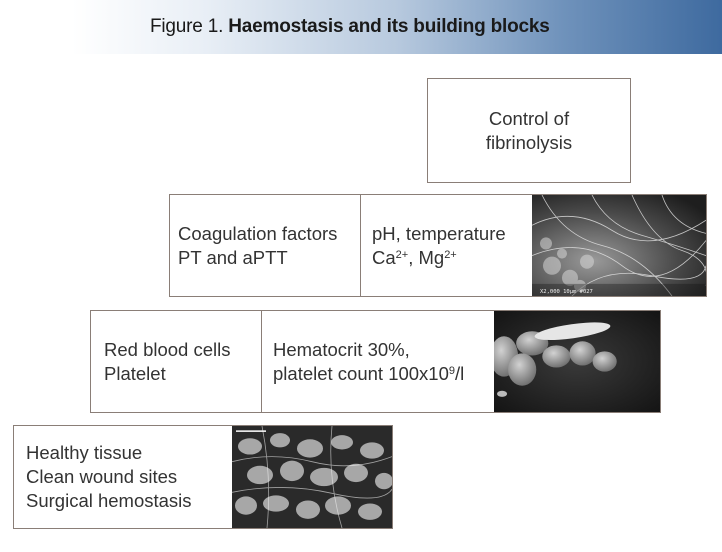 The width and height of the screenshot is (722, 552). What do you see at coordinates (233, 257) in the screenshot?
I see `coagulation-factors-line2: PT and aPTT` at bounding box center [233, 257].